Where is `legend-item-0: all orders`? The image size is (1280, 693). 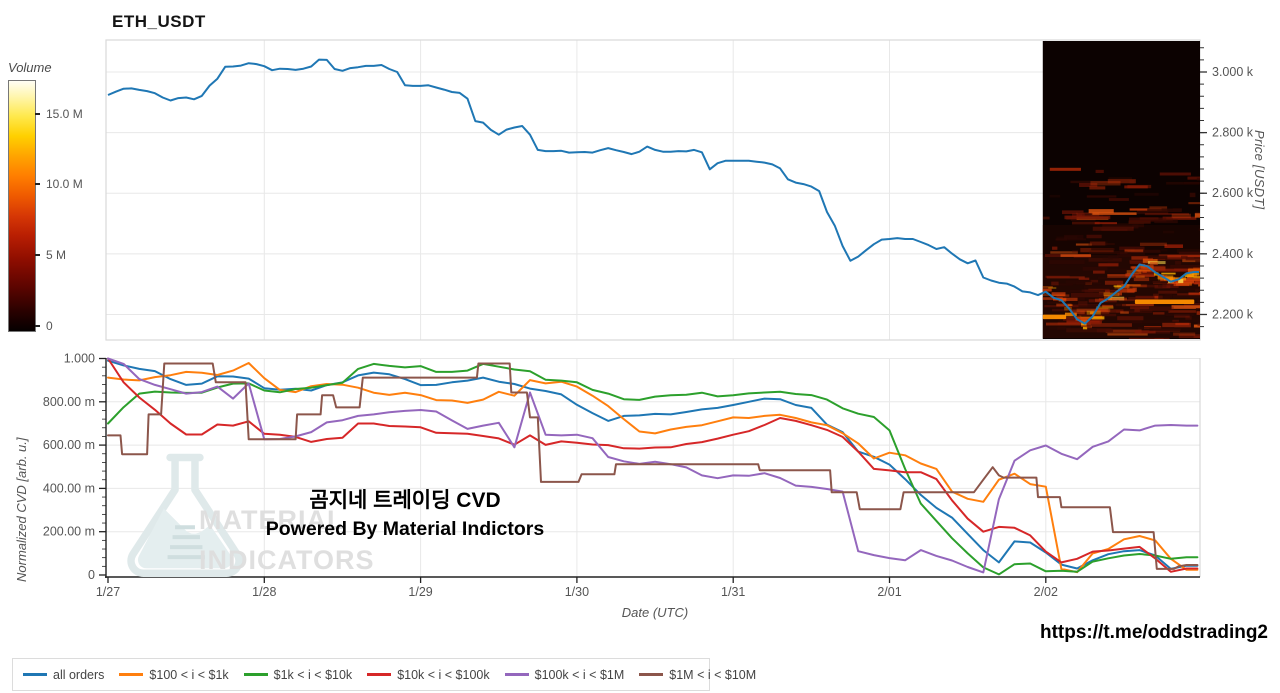 legend-item-0: all orders is located at coordinates (63, 675).